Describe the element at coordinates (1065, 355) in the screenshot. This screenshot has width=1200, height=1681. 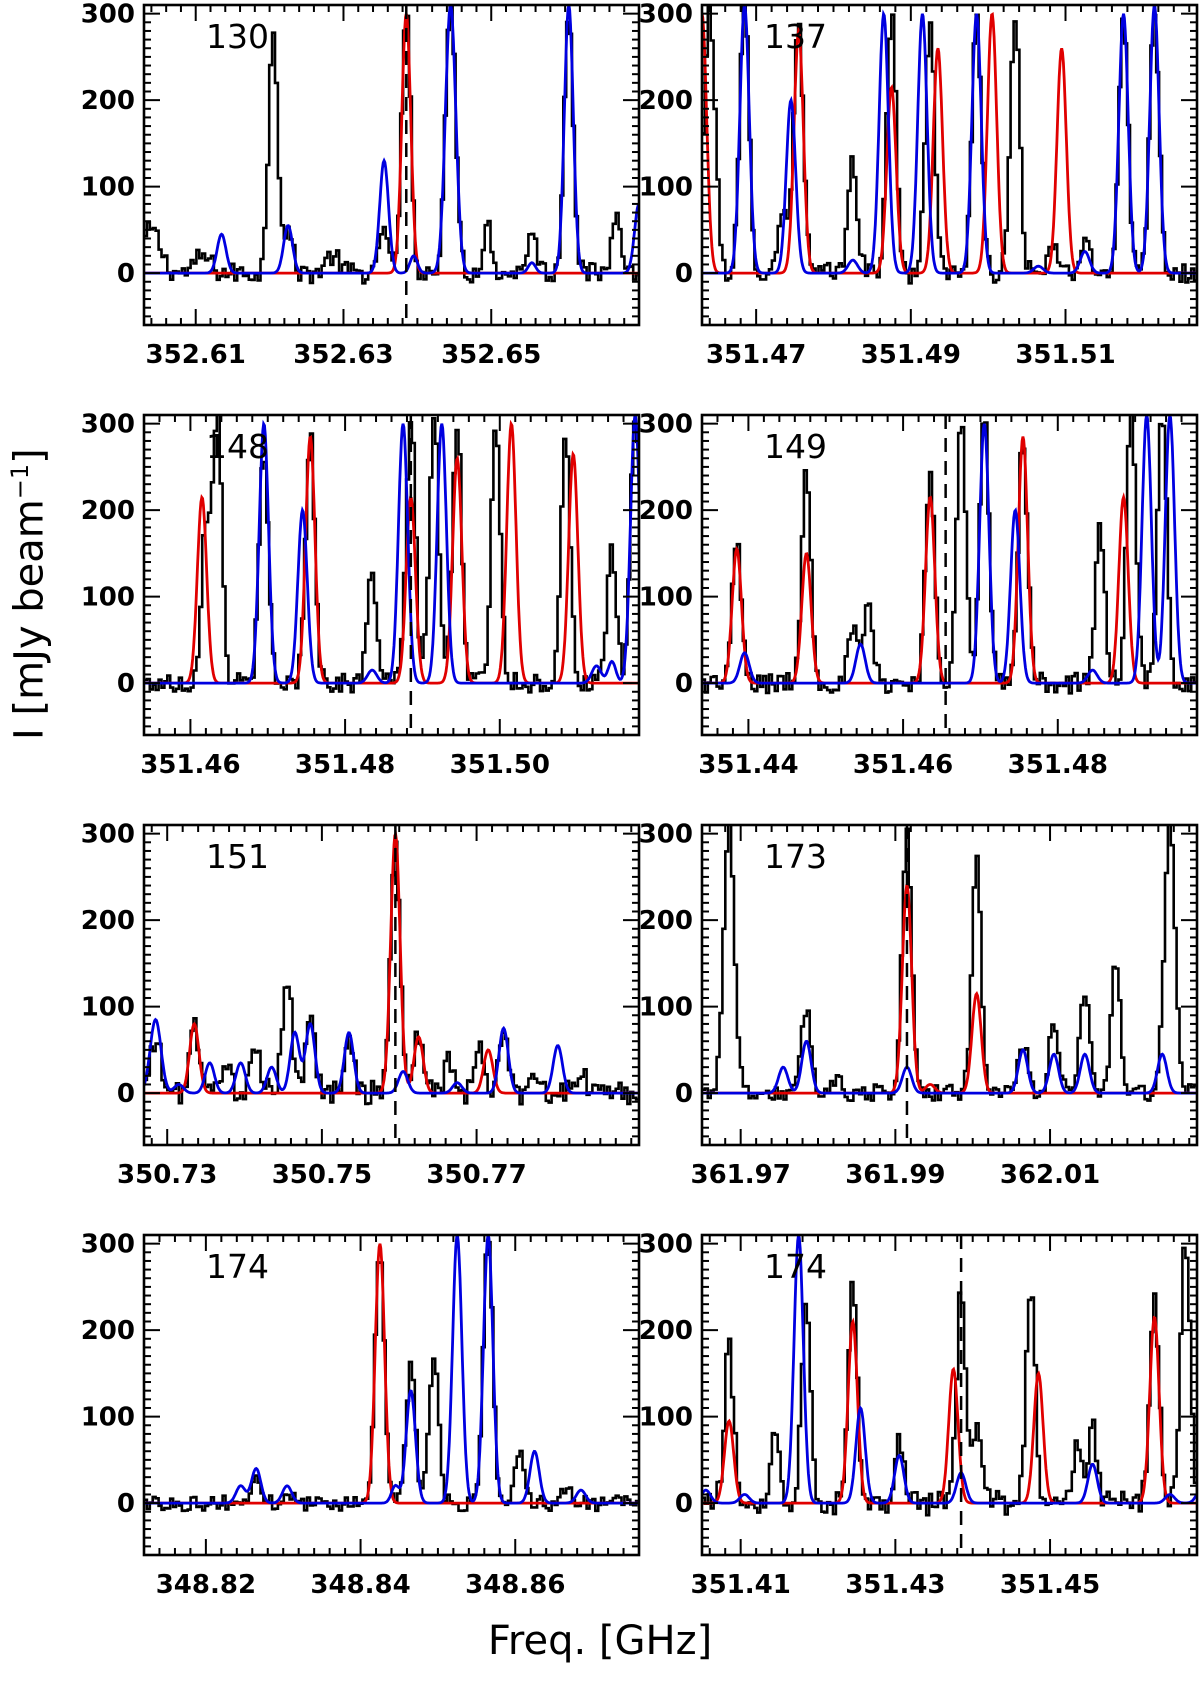
I see `x-tick-label: 351.51` at that location.